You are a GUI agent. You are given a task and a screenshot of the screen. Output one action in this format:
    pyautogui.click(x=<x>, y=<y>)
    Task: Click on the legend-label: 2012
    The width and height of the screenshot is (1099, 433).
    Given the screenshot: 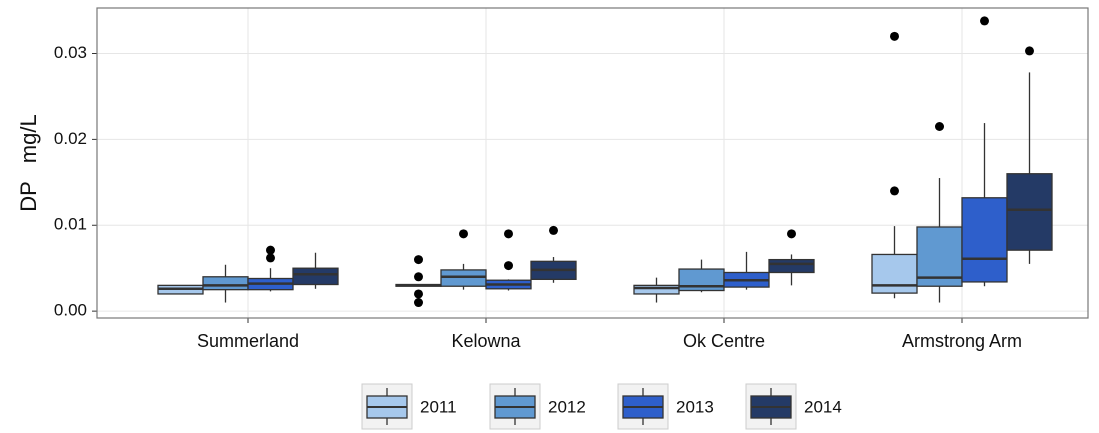 What is the action you would take?
    pyautogui.click(x=567, y=406)
    